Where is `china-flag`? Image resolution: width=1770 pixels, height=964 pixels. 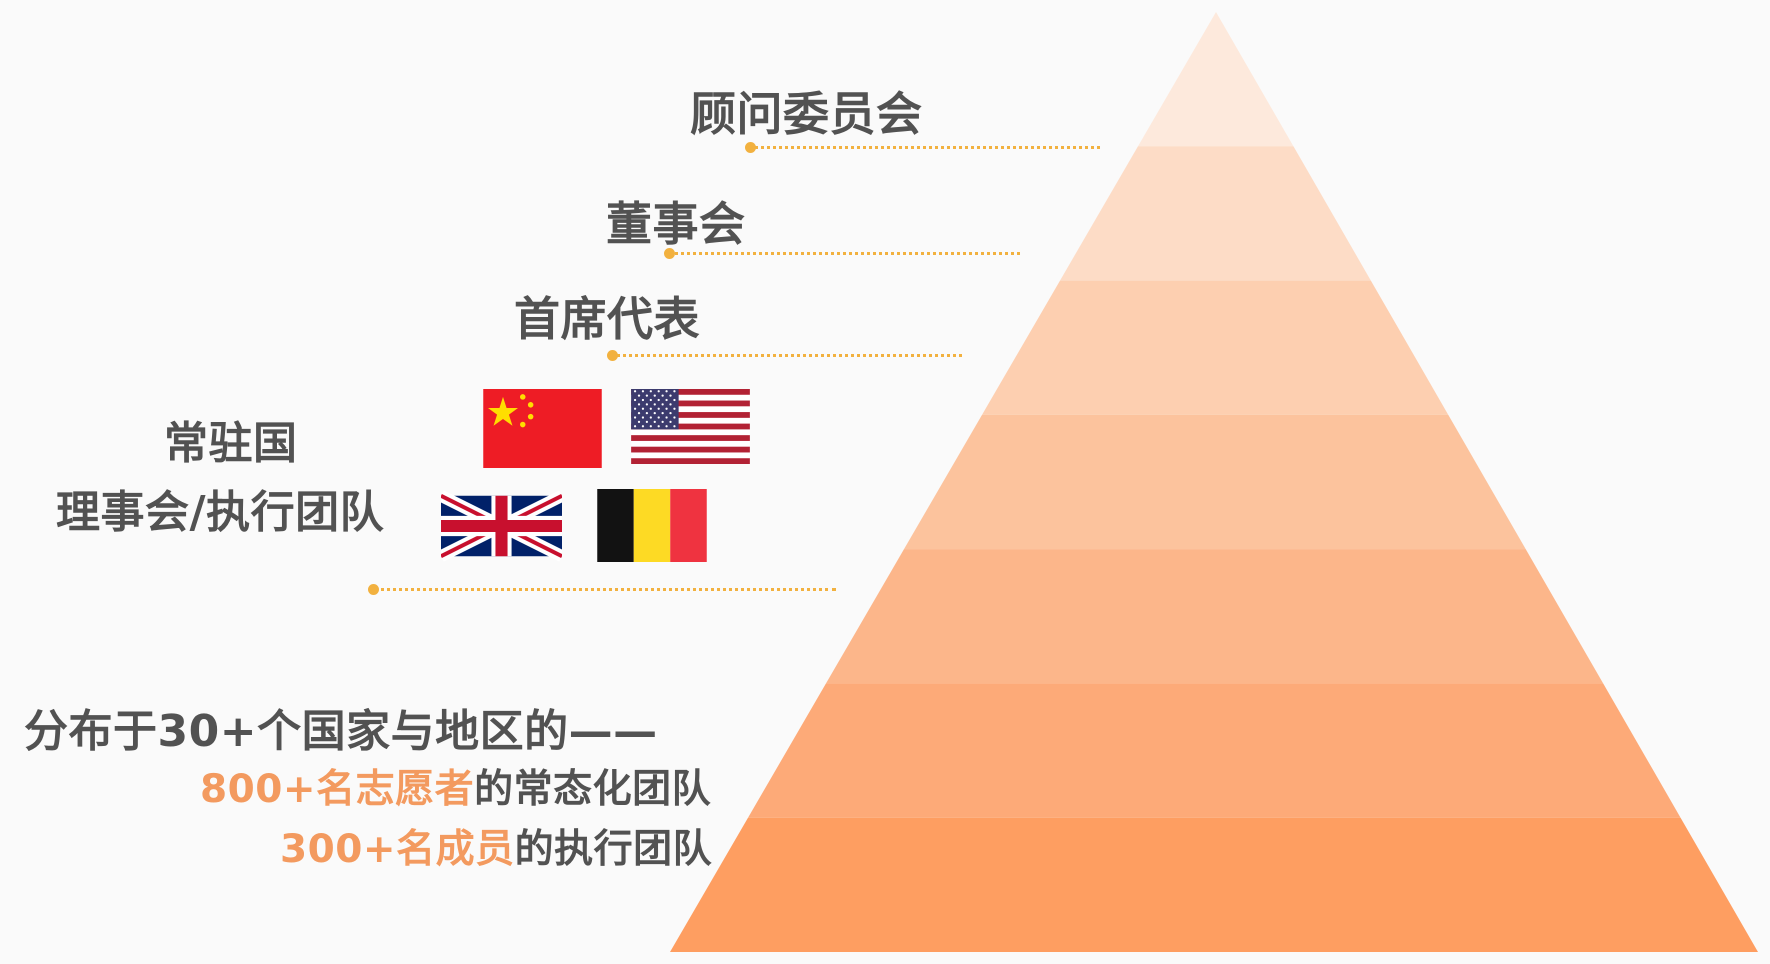 china-flag is located at coordinates (542, 428).